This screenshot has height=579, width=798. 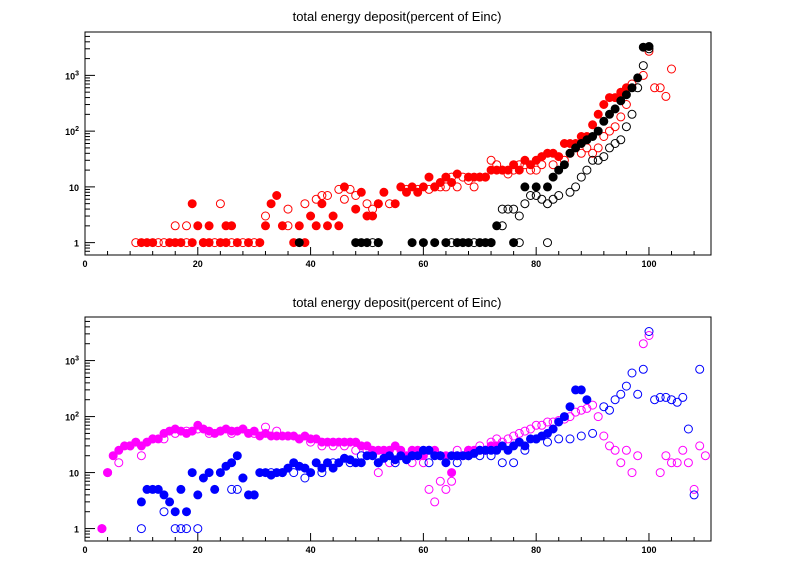 I want to click on y-tick-label: 1, so click(x=76, y=530).